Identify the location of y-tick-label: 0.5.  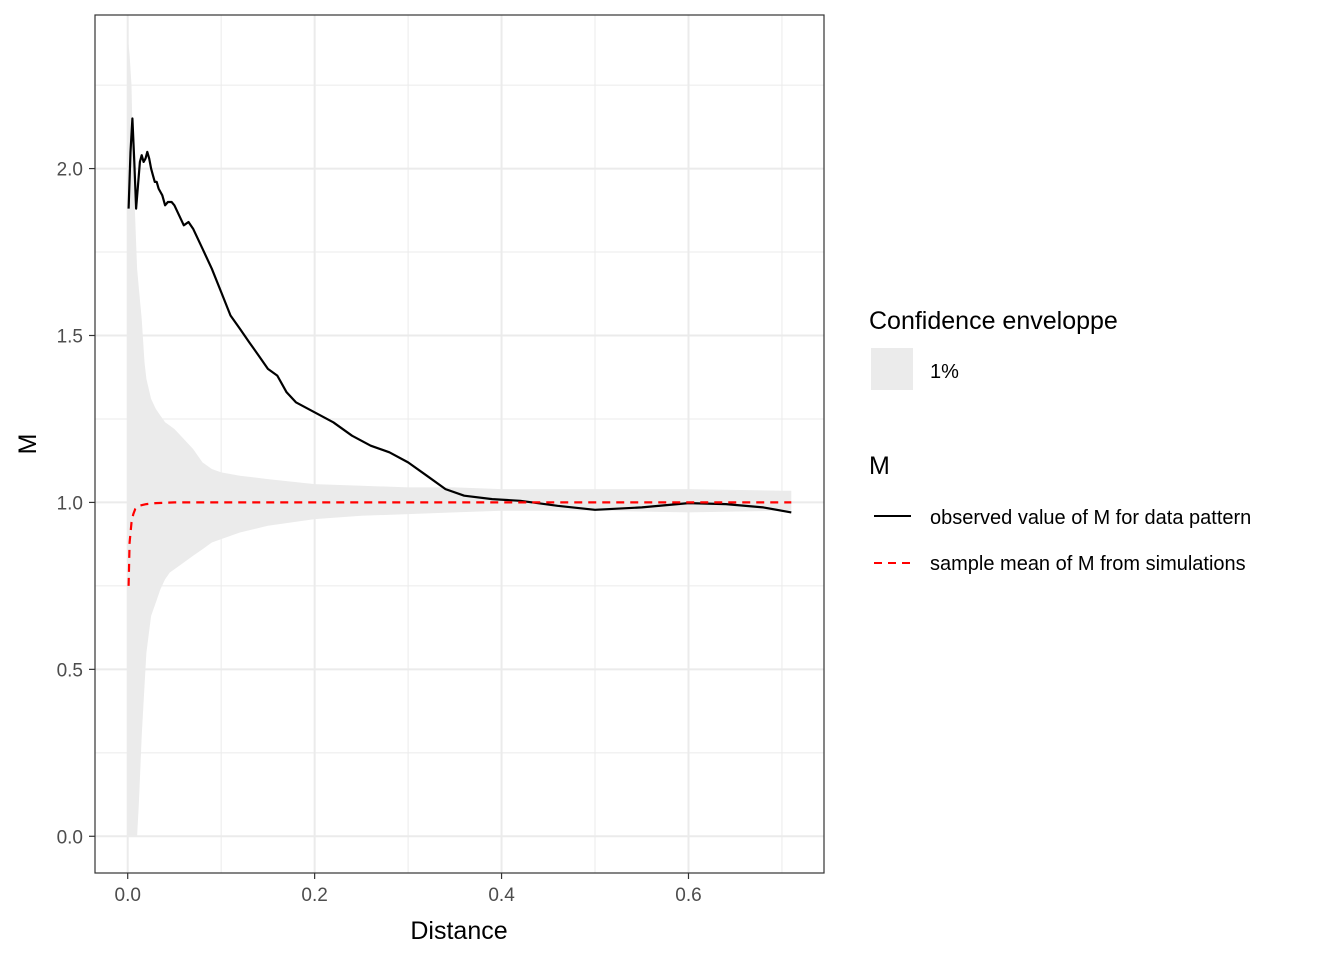
(70, 670).